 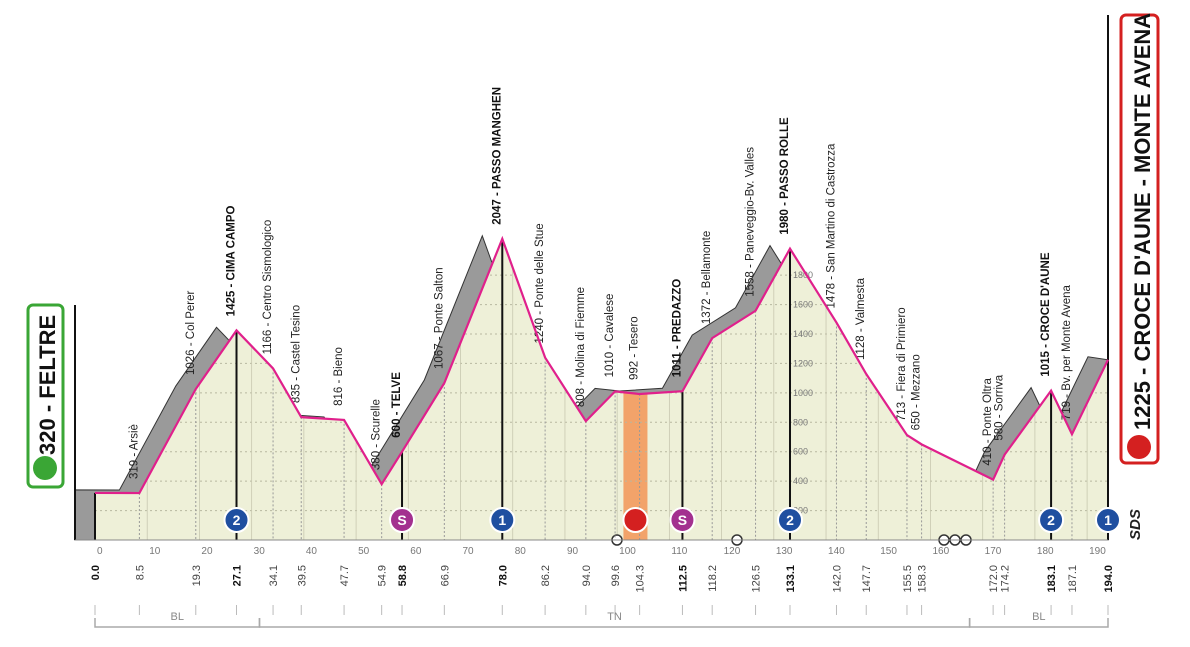 I want to click on place-label: 1010 - Cavalese, so click(x=610, y=336).